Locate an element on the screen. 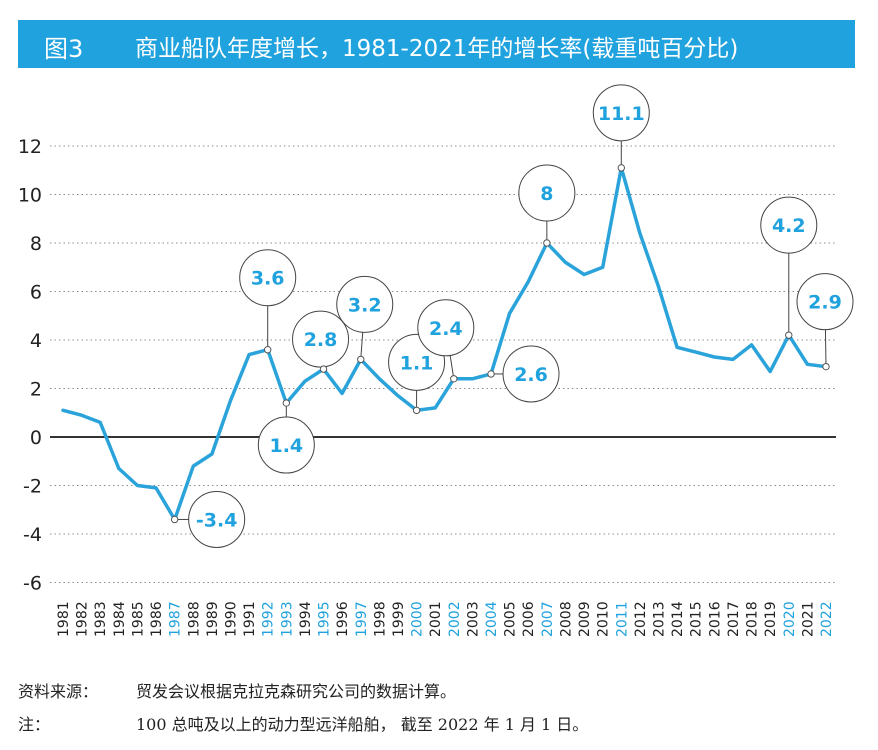 The image size is (878, 750). y-tick-label: 6 is located at coordinates (36, 293).